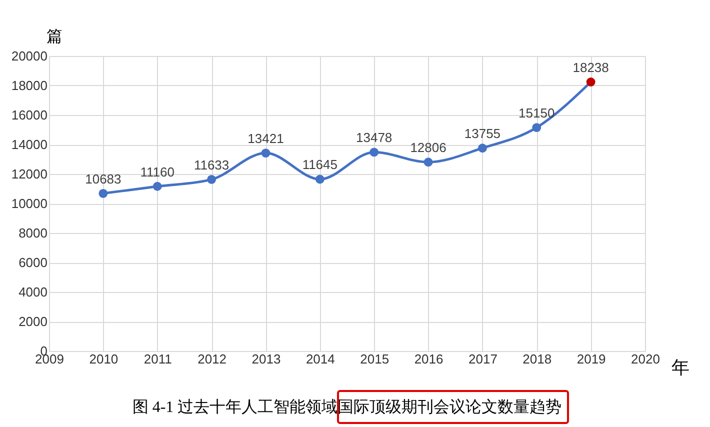 The height and width of the screenshot is (427, 710). What do you see at coordinates (320, 164) in the screenshot?
I see `data-label: 11645` at bounding box center [320, 164].